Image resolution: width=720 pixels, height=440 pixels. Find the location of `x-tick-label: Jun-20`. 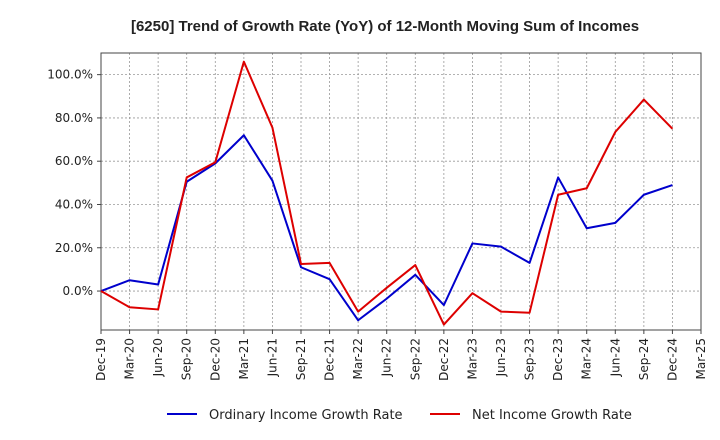

x-tick-label: Jun-20 is located at coordinates (158, 357).